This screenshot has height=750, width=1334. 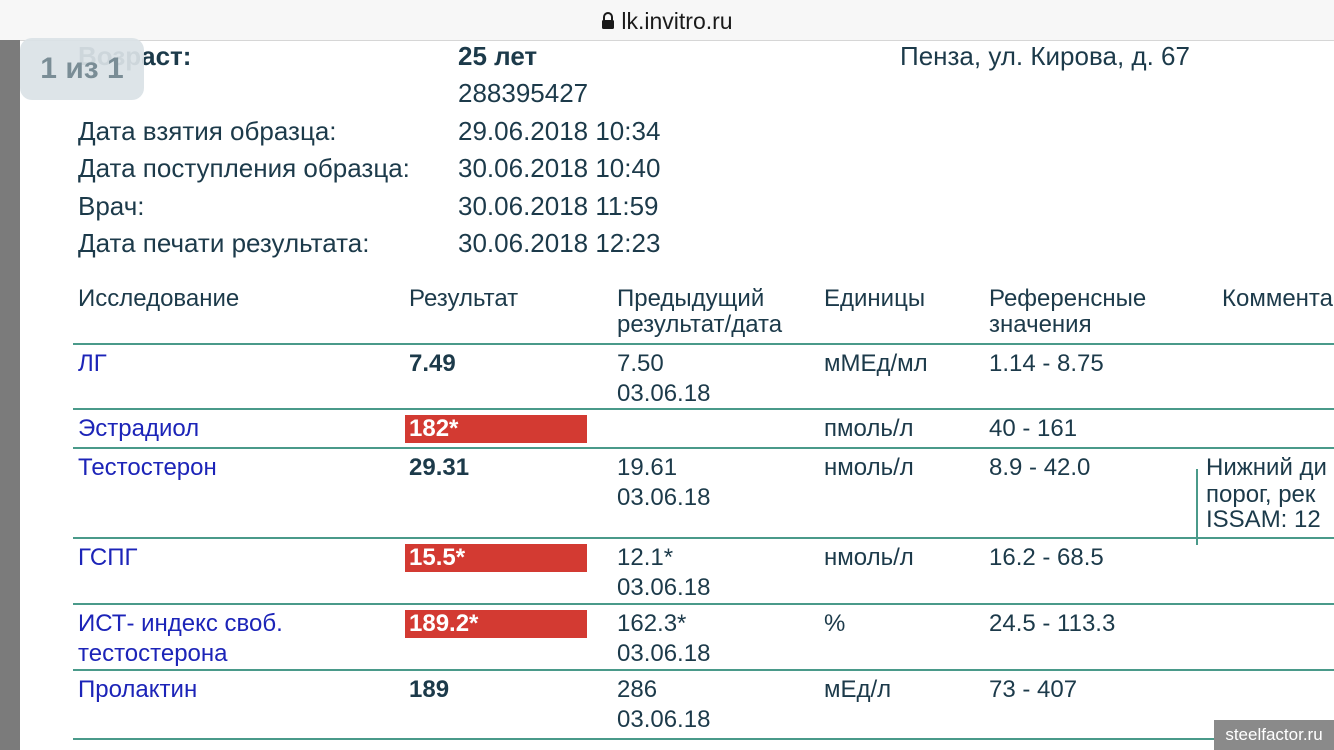 What do you see at coordinates (858, 689) in the screenshot?
I see `units-value: мЕд/л` at bounding box center [858, 689].